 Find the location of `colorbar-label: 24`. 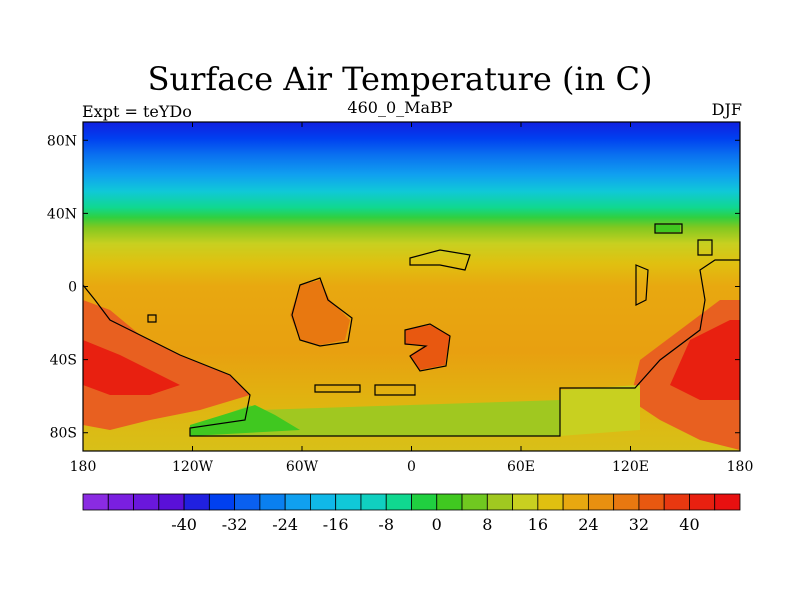

colorbar-label: 24 is located at coordinates (588, 524).